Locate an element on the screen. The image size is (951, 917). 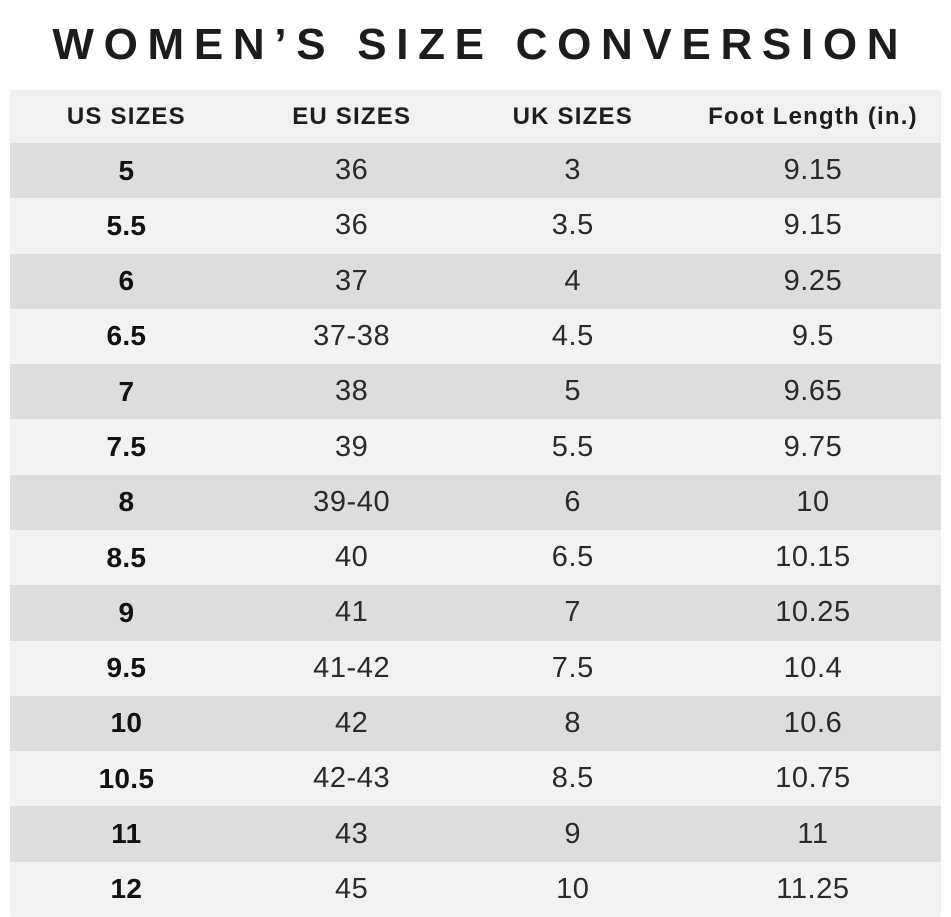
us-size-cell: 7.5 is located at coordinates (126, 447).